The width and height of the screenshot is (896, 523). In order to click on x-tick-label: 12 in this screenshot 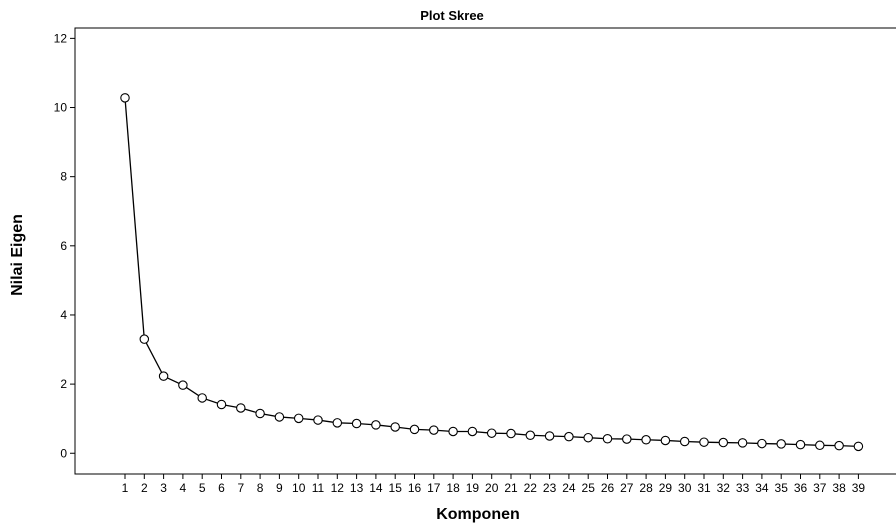, I will do `click(338, 488)`.